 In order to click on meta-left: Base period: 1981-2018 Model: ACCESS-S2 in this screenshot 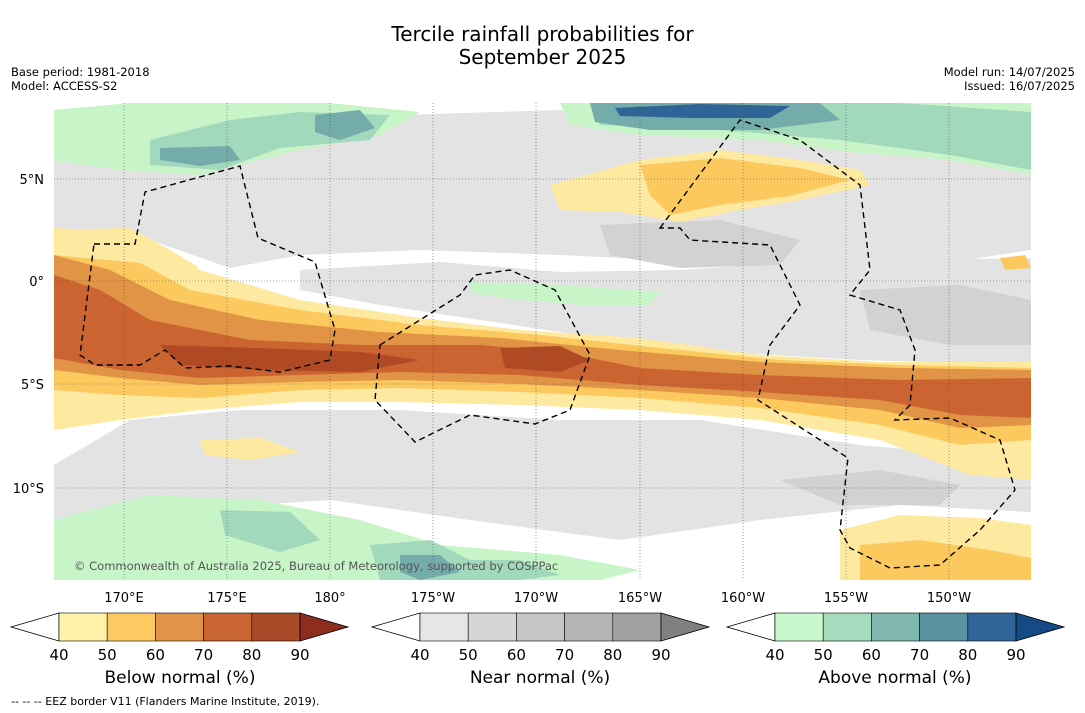, I will do `click(80, 79)`.